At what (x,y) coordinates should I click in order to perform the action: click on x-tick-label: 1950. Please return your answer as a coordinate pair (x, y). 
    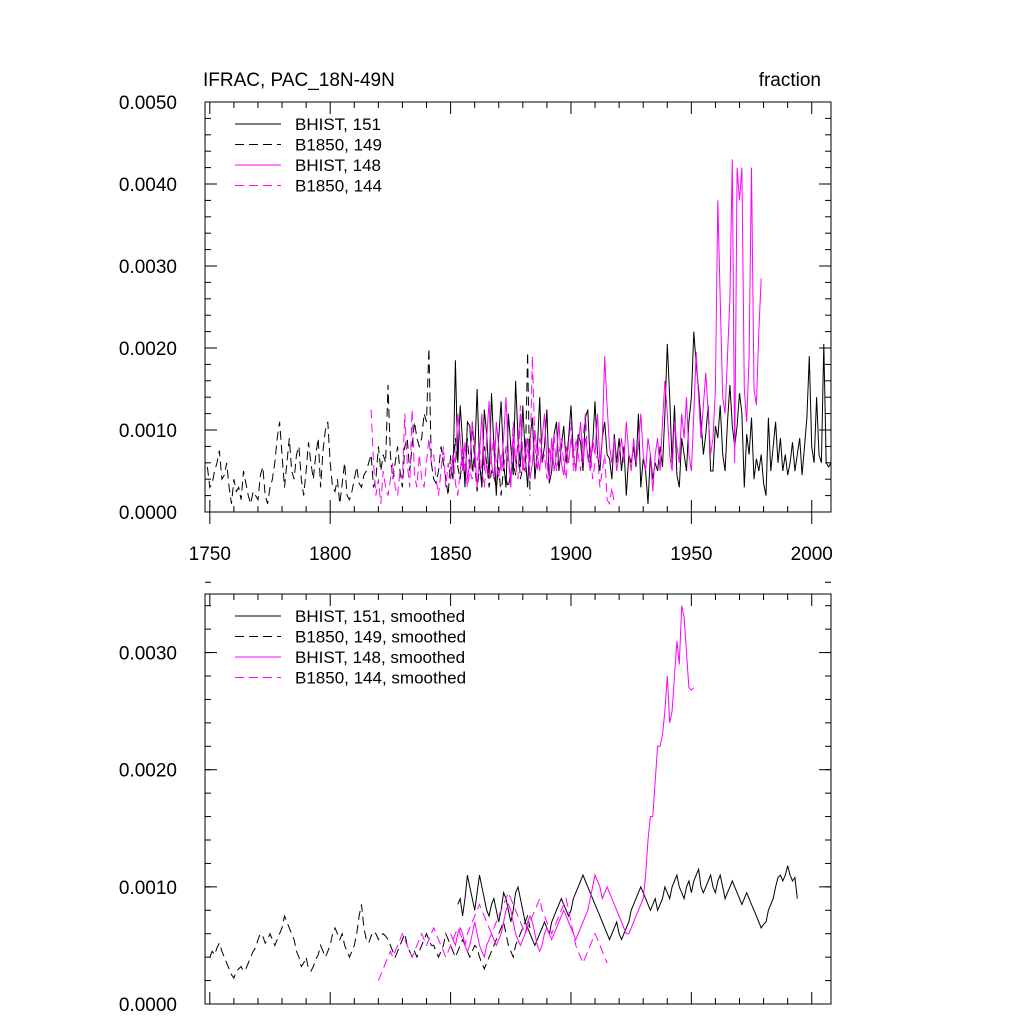
    Looking at the image, I should click on (691, 554).